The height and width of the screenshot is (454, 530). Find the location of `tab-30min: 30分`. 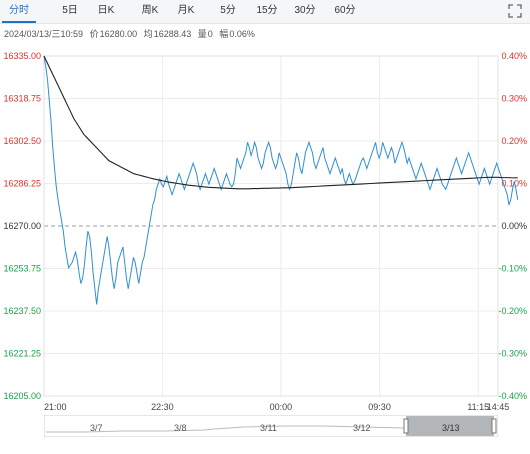

tab-30min: 30分 is located at coordinates (305, 10).